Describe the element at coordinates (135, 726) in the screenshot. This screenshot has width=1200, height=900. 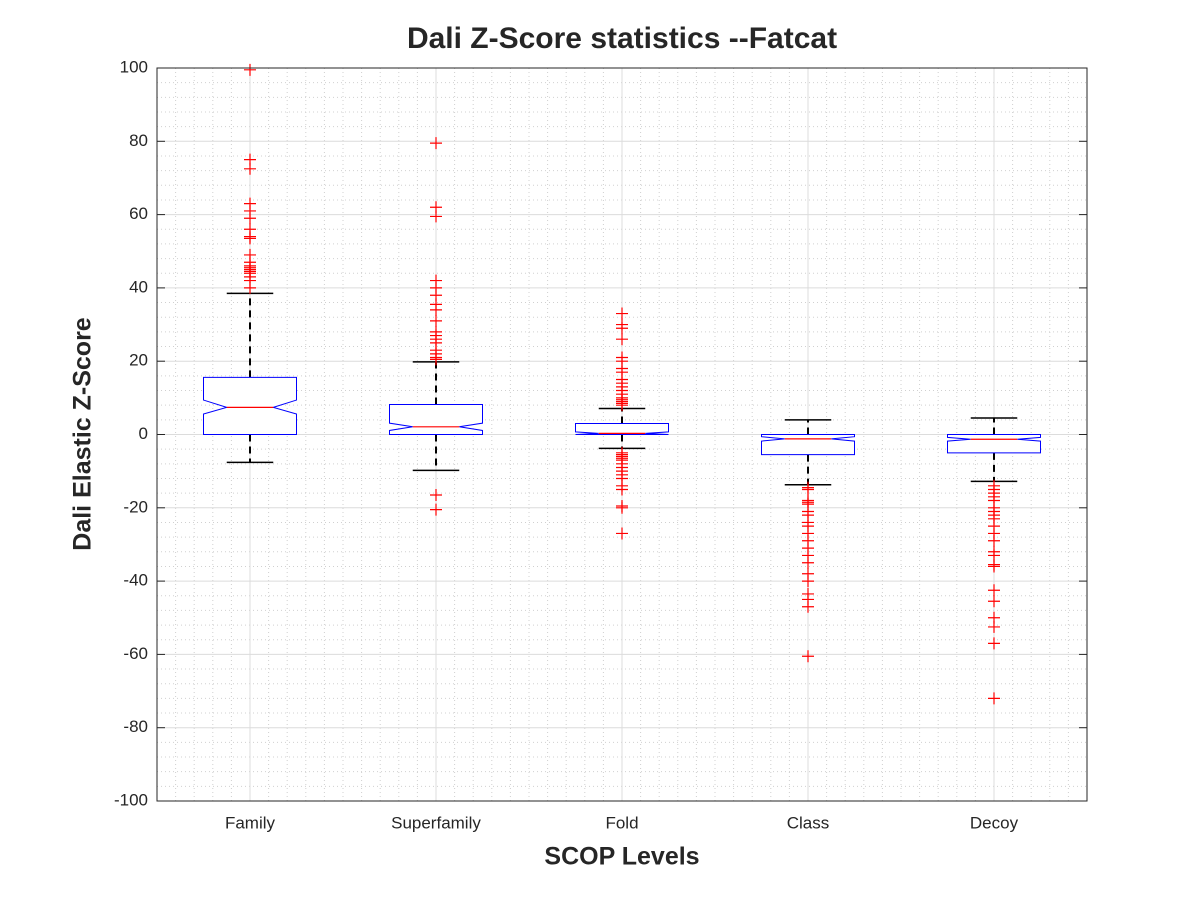
I see `y-tick-label: -80` at that location.